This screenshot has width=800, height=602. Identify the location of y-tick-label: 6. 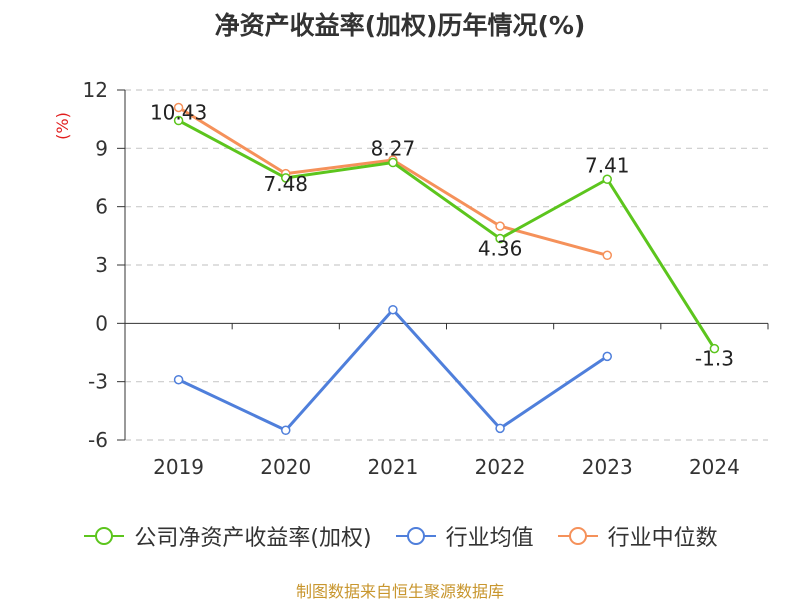
(101, 207).